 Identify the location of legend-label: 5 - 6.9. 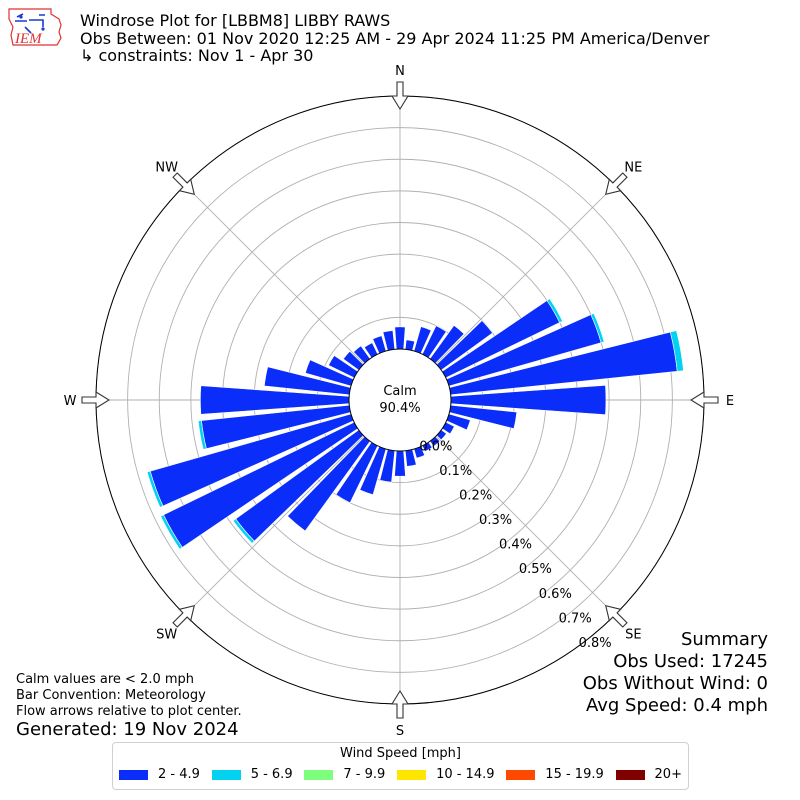
(271, 774).